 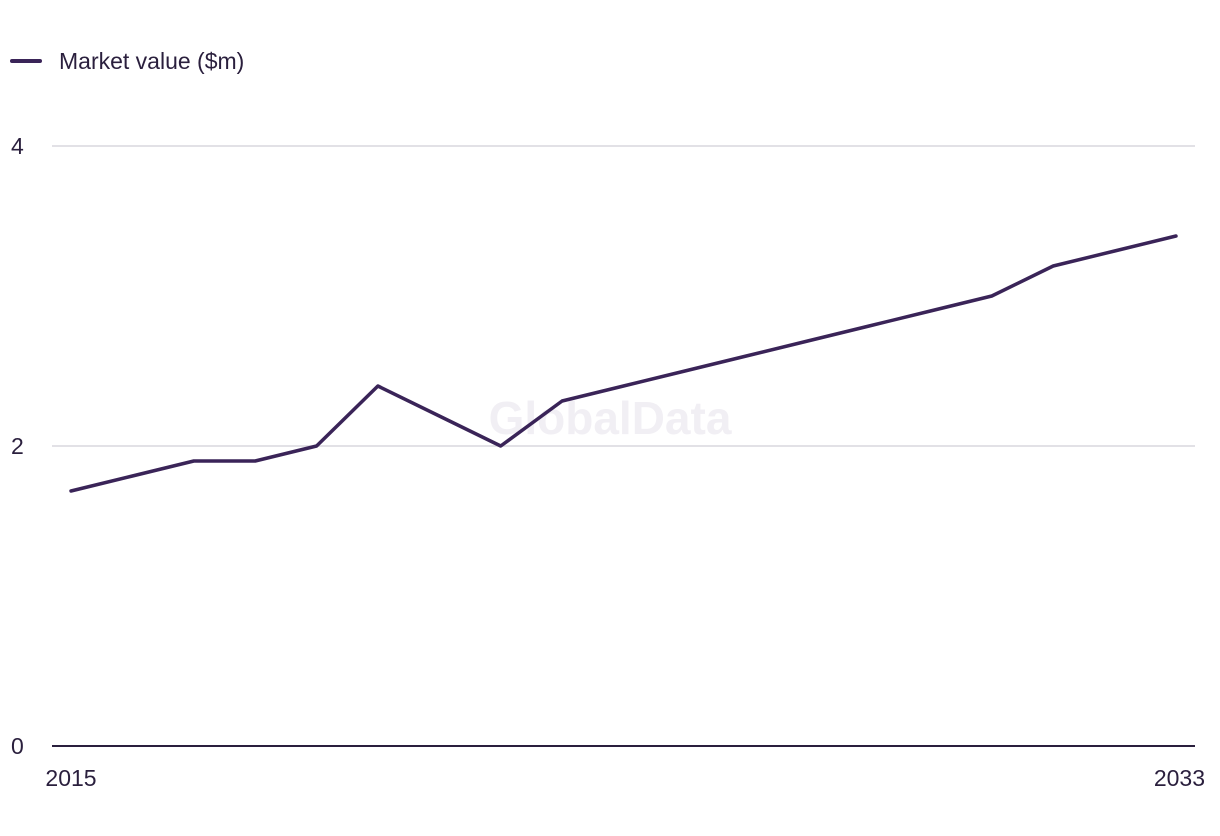 I want to click on y-tick-label: 4, so click(x=17, y=146).